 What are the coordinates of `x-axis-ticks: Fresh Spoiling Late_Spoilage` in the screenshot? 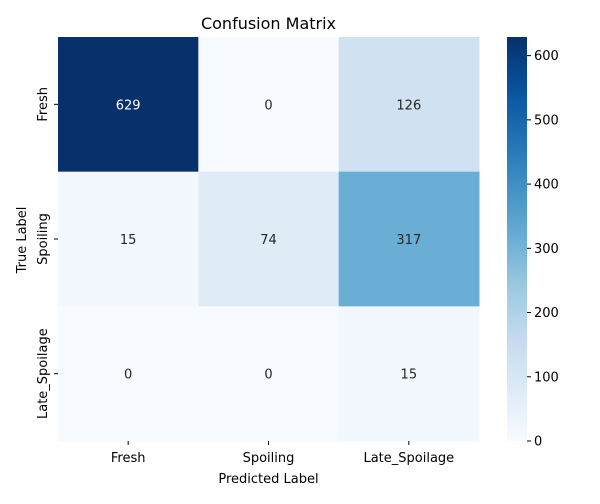 It's located at (282, 453).